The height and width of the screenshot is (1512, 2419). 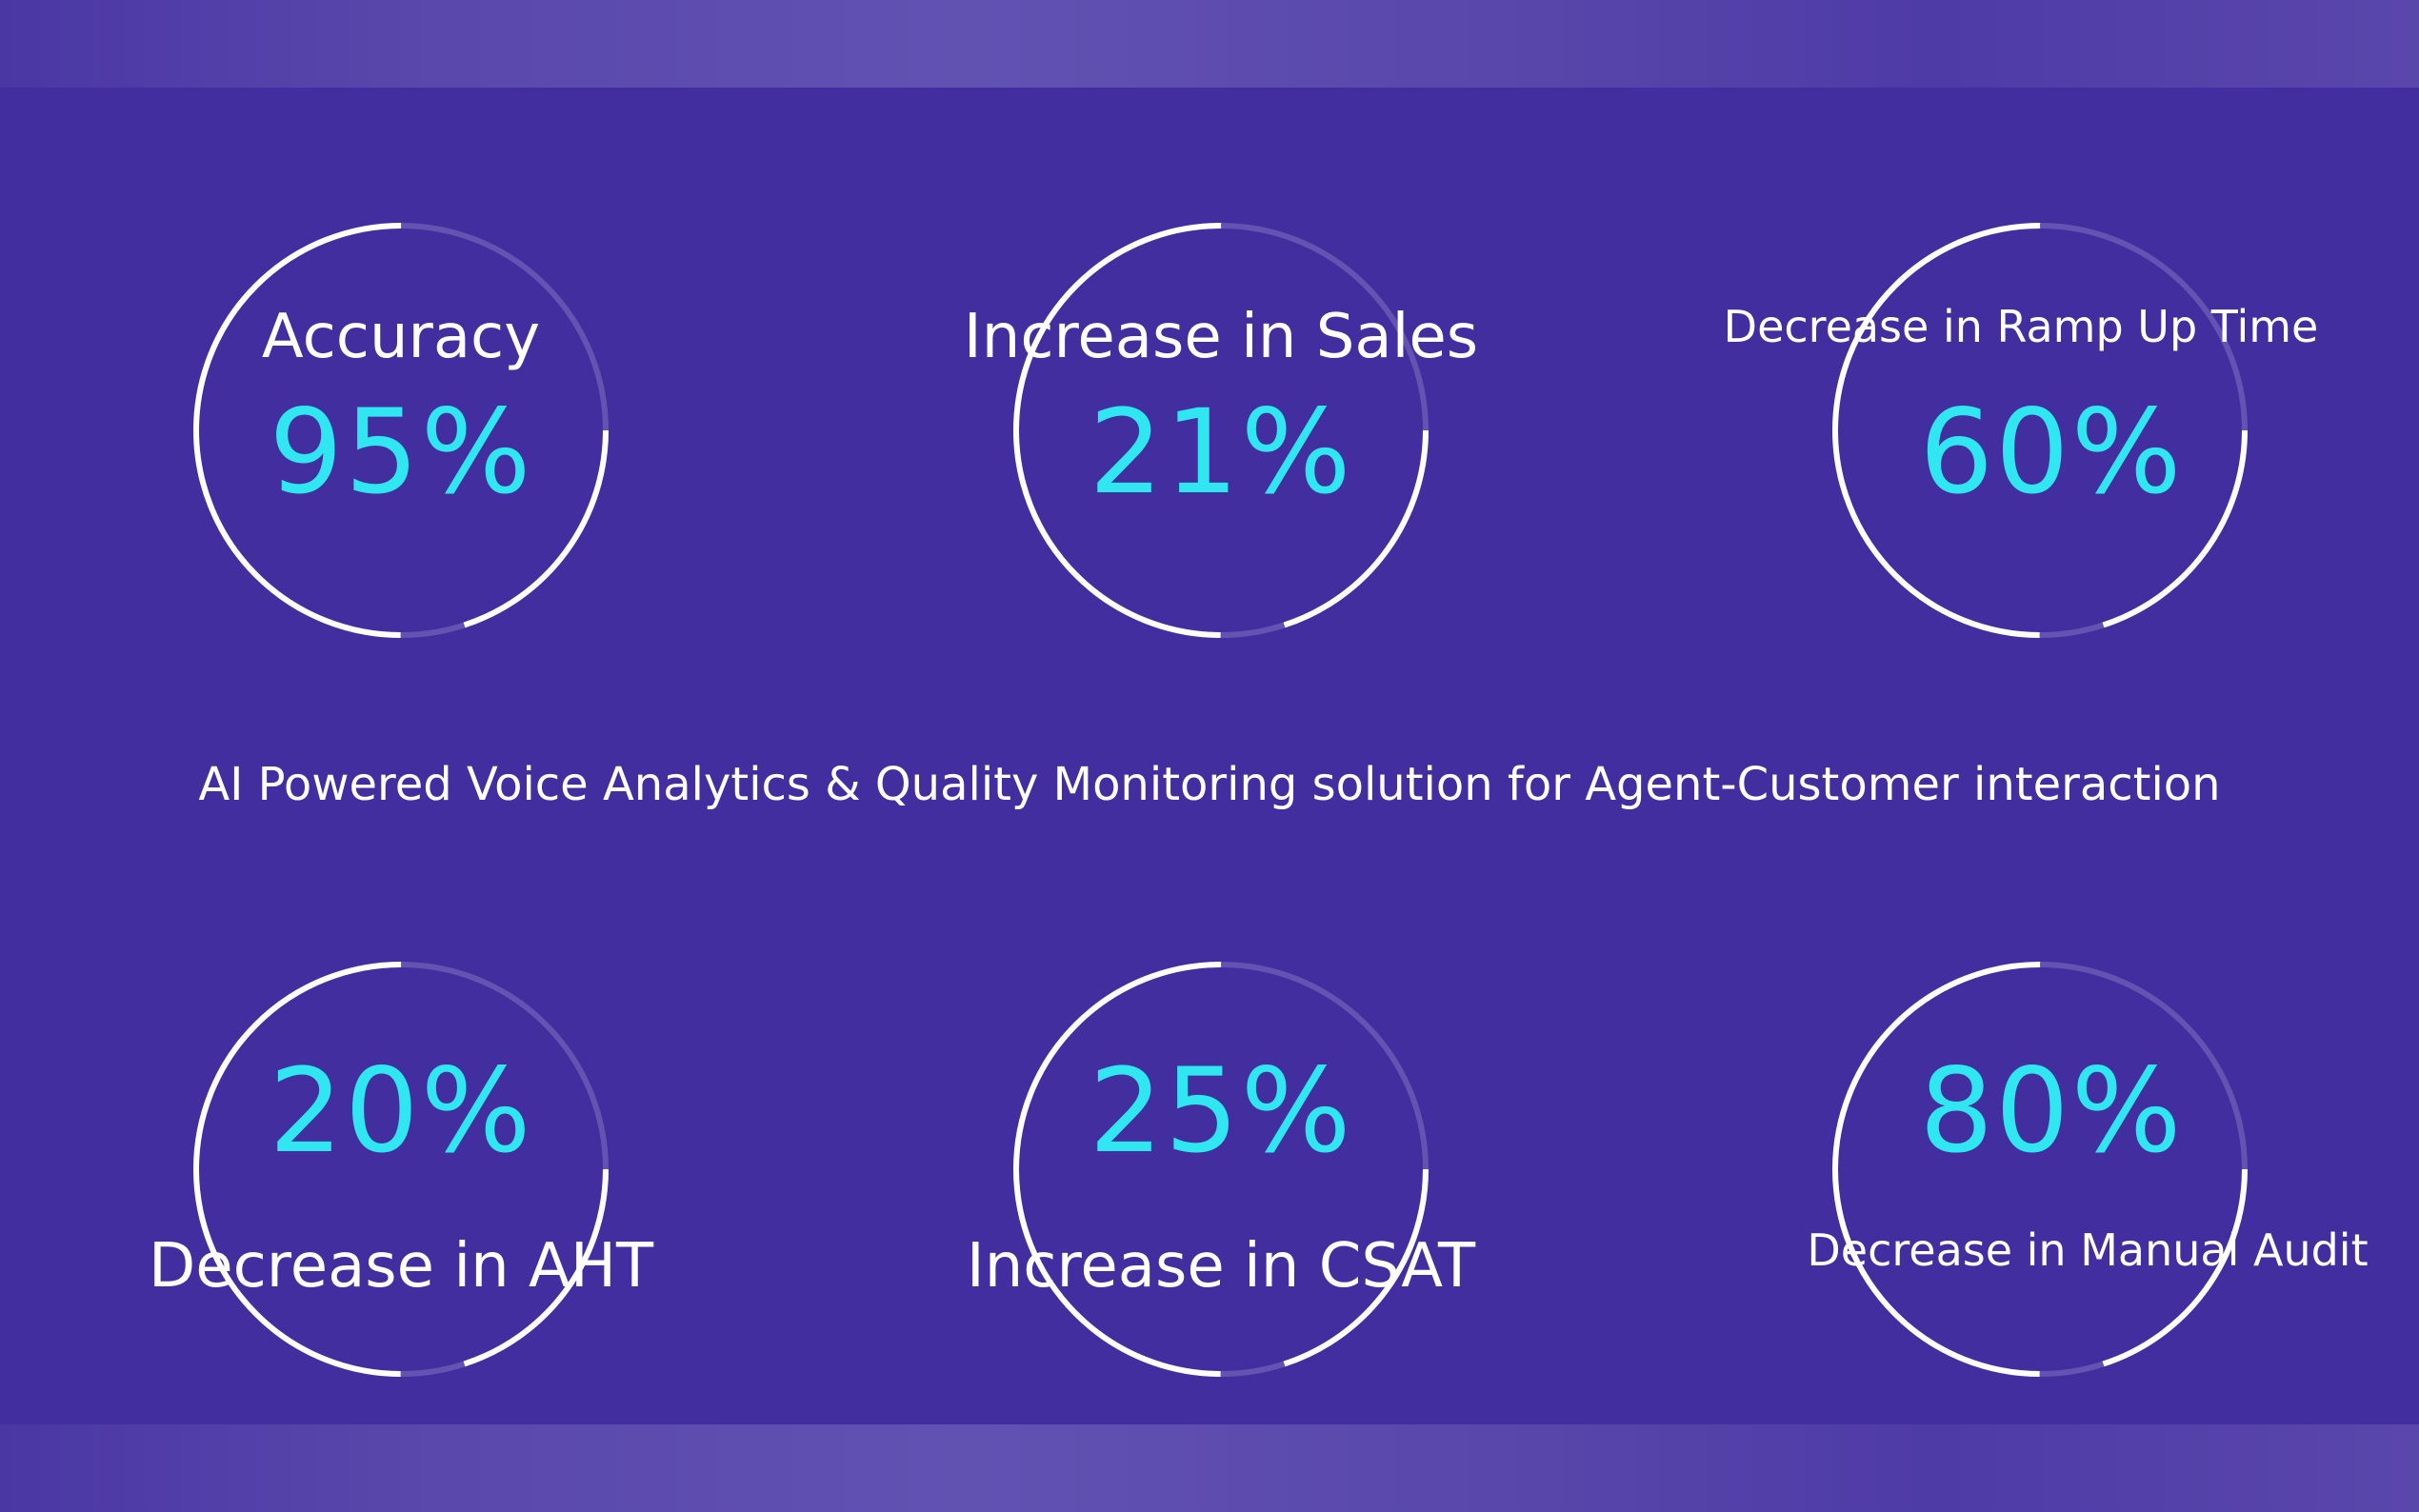 I want to click on stat-label: Increase in CSAT, so click(x=1221, y=1266).